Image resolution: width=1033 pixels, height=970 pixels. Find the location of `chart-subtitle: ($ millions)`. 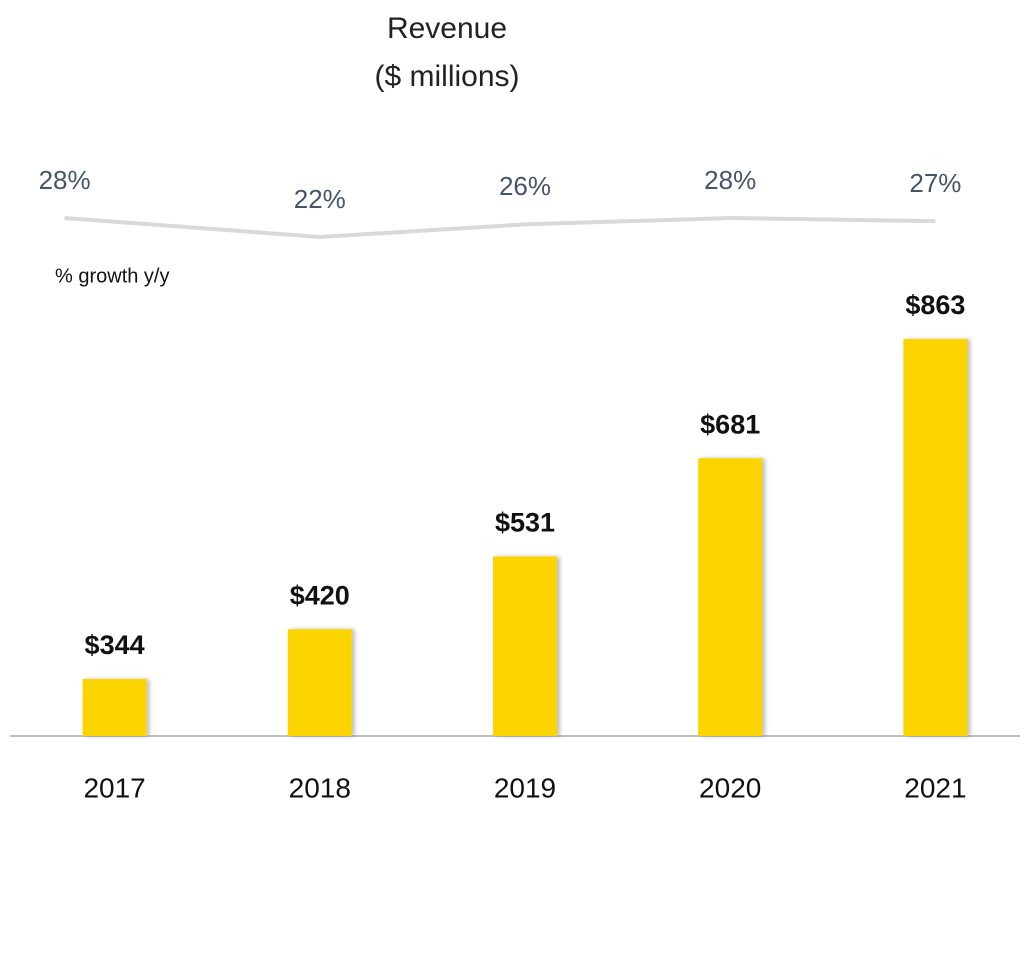

chart-subtitle: ($ millions) is located at coordinates (446, 76).